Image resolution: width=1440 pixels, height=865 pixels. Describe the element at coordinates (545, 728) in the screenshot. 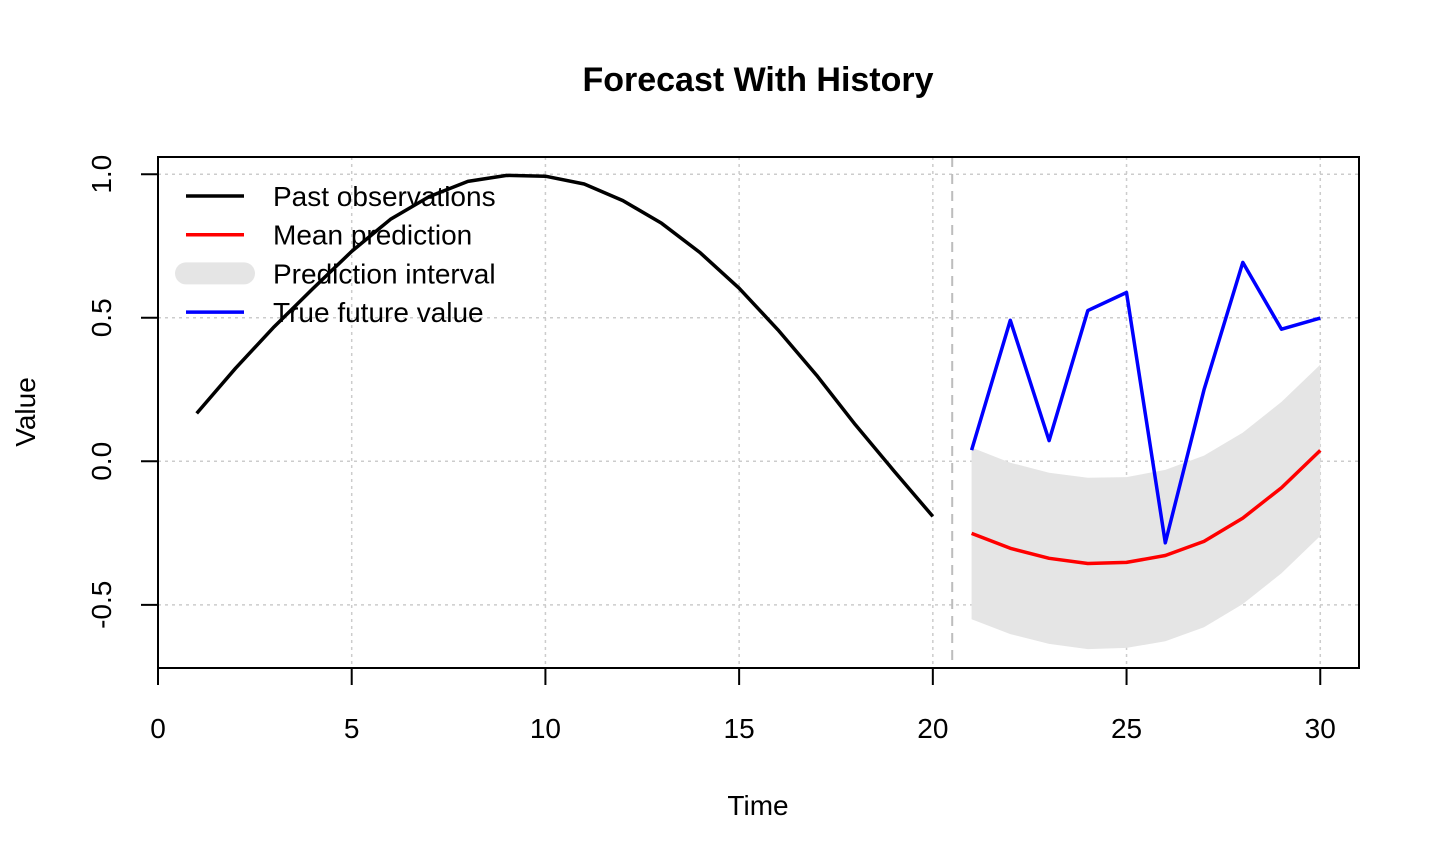

I see `x-tick-label-2: 10` at that location.